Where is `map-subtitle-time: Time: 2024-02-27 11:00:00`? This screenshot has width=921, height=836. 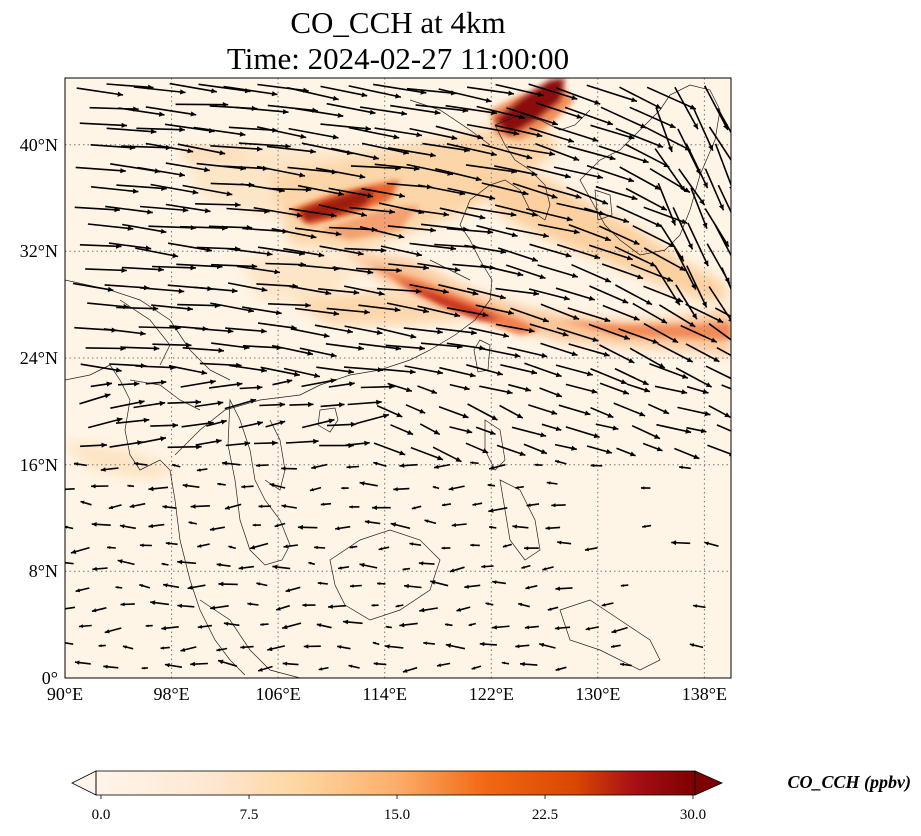 map-subtitle-time: Time: 2024-02-27 11:00:00 is located at coordinates (398, 58).